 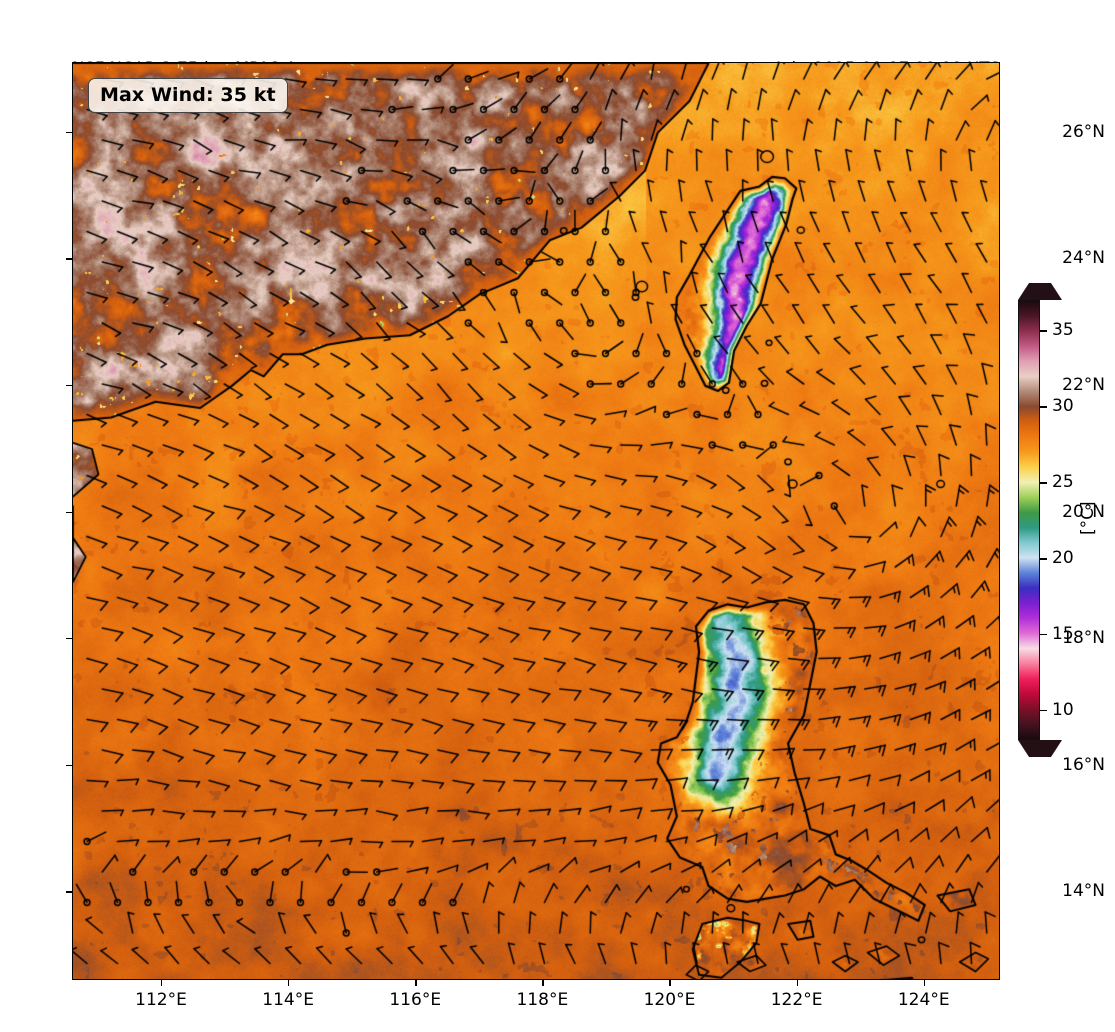 What do you see at coordinates (923, 1000) in the screenshot?
I see `x-tick-label-124E: 124°E` at bounding box center [923, 1000].